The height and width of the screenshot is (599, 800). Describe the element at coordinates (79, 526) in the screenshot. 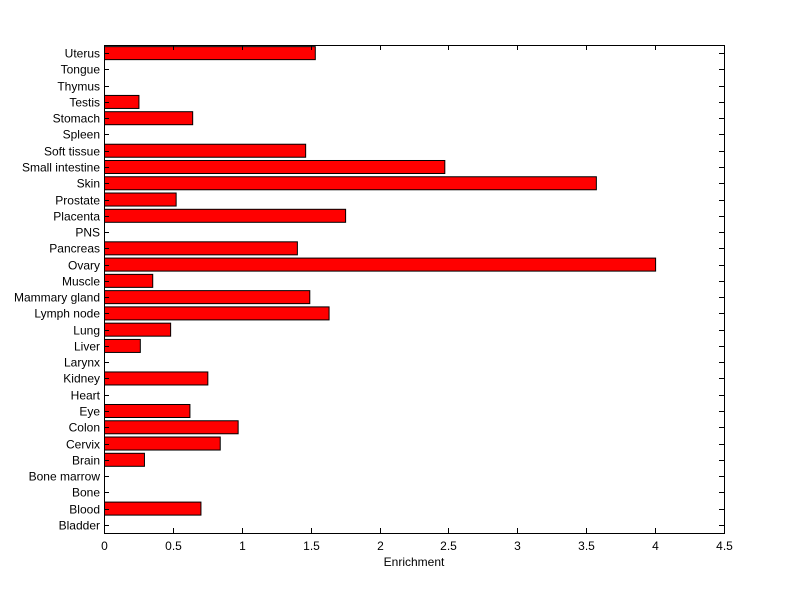

I see `y-tick-label: Bladder` at that location.